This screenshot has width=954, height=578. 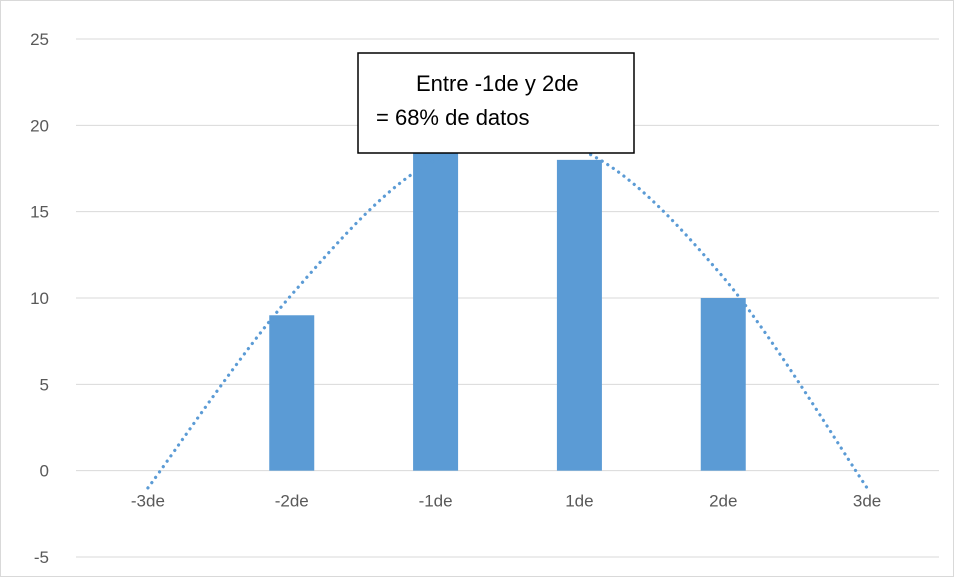 I want to click on y-axis-ticks: -5 0 5 10 15 20 25, so click(x=39, y=298).